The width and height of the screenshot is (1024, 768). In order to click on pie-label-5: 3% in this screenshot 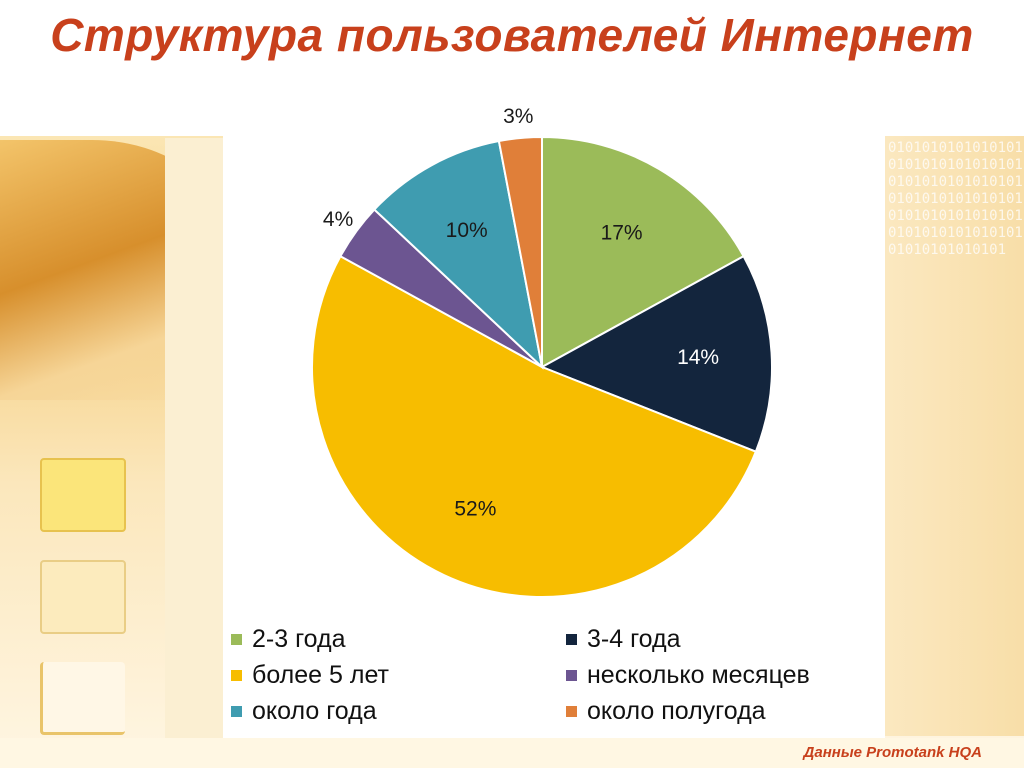, I will do `click(518, 118)`.